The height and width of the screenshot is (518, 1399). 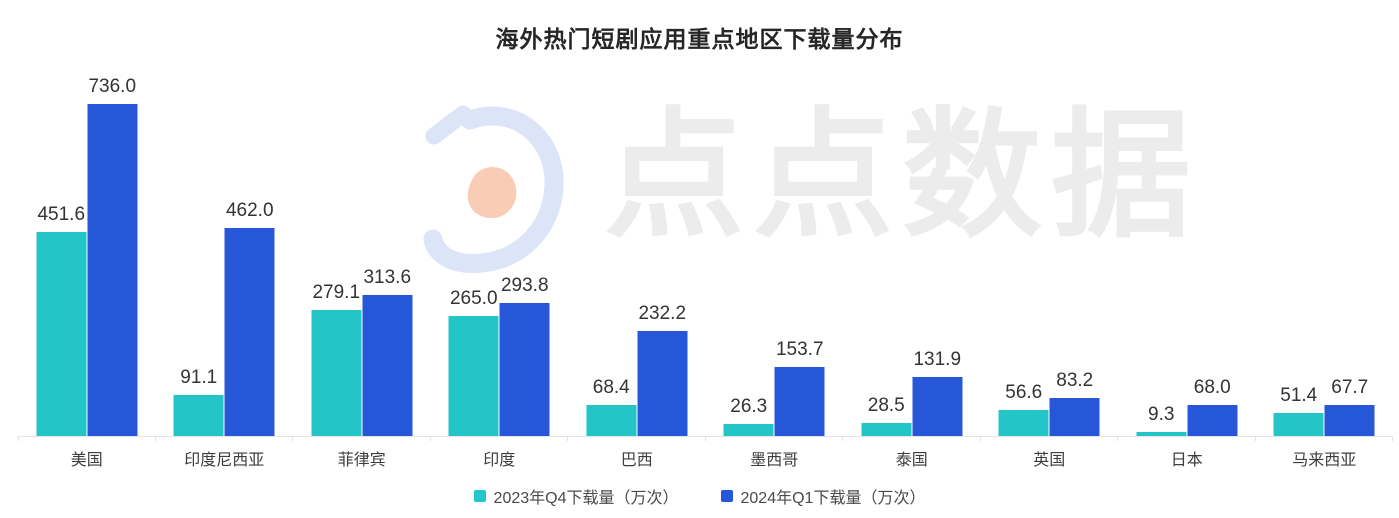 What do you see at coordinates (586, 498) in the screenshot?
I see `legend-label: 2023年Q4下载量（万次）` at bounding box center [586, 498].